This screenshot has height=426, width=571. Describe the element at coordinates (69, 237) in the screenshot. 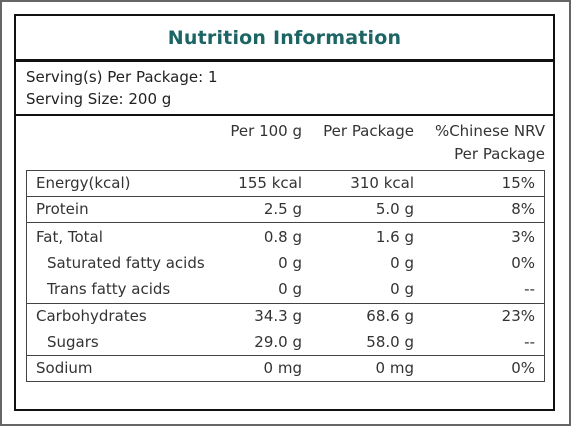

I see `nutrient-name: Fat, Total` at that location.